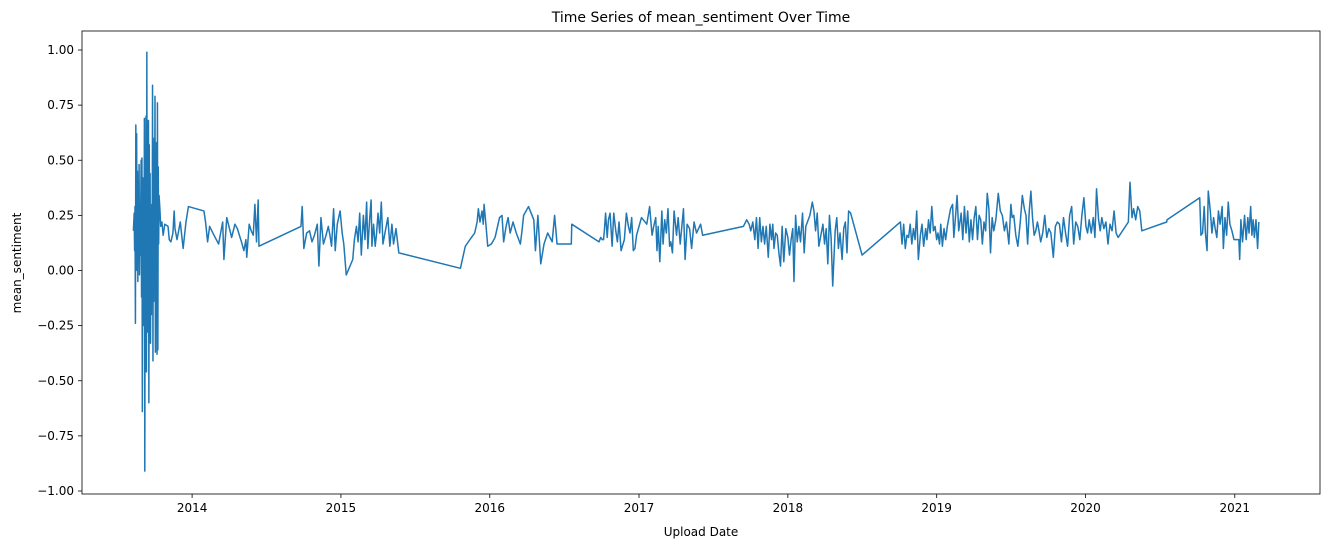  Describe the element at coordinates (701, 532) in the screenshot. I see `x-axis-label: Upload Date` at that location.